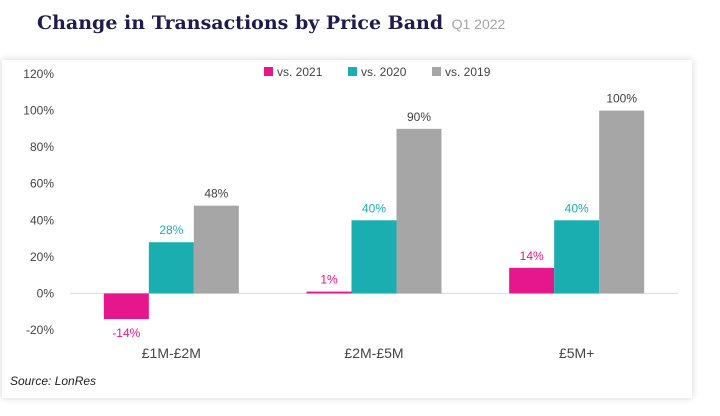 This screenshot has height=416, width=720. I want to click on x-category-label: £2M-£5M, so click(373, 353).